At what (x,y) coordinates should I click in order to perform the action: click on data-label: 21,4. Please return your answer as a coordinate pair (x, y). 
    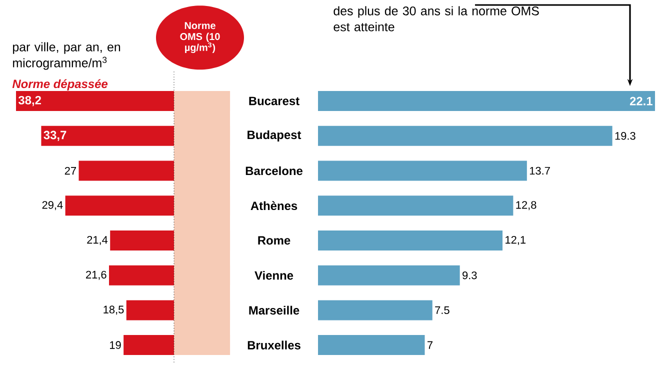
    Looking at the image, I should click on (97, 241).